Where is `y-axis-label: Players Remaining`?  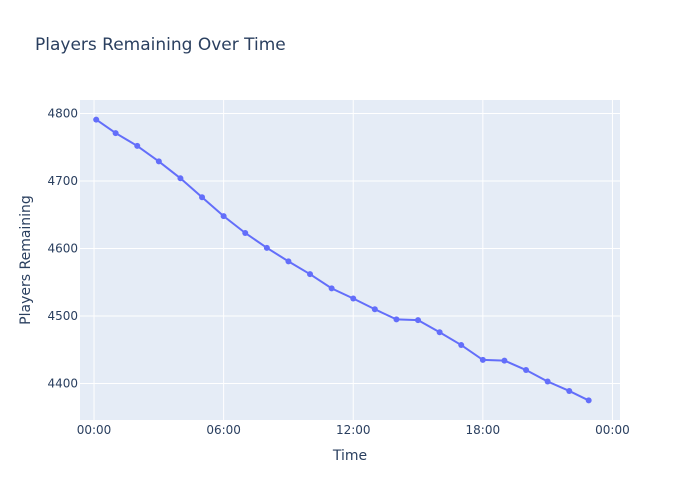
y-axis-label: Players Remaining is located at coordinates (26, 260).